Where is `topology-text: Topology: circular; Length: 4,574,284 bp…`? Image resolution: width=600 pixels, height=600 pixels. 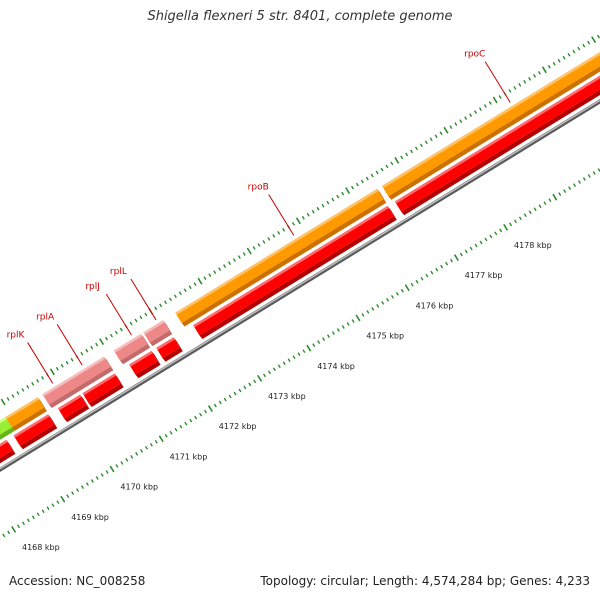
topology-text: Topology: circular; Length: 4,574,284 bp… is located at coordinates (425, 581).